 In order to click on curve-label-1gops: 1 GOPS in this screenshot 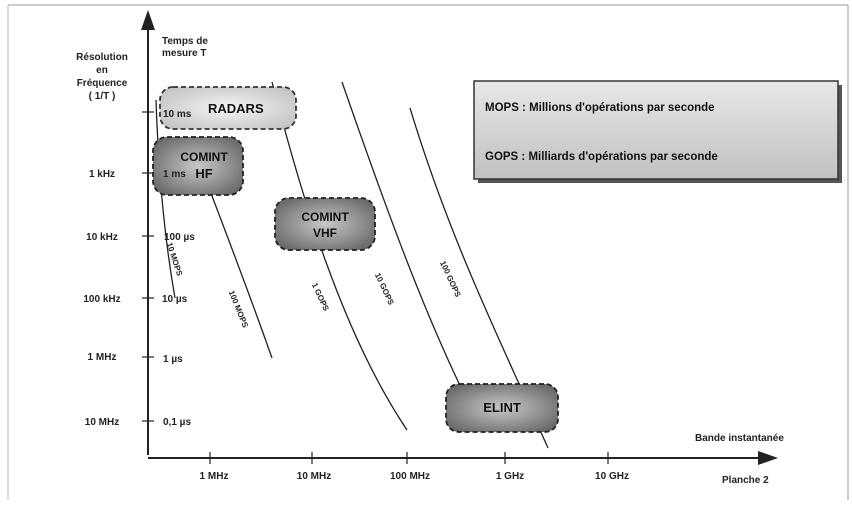, I will do `click(320, 297)`.